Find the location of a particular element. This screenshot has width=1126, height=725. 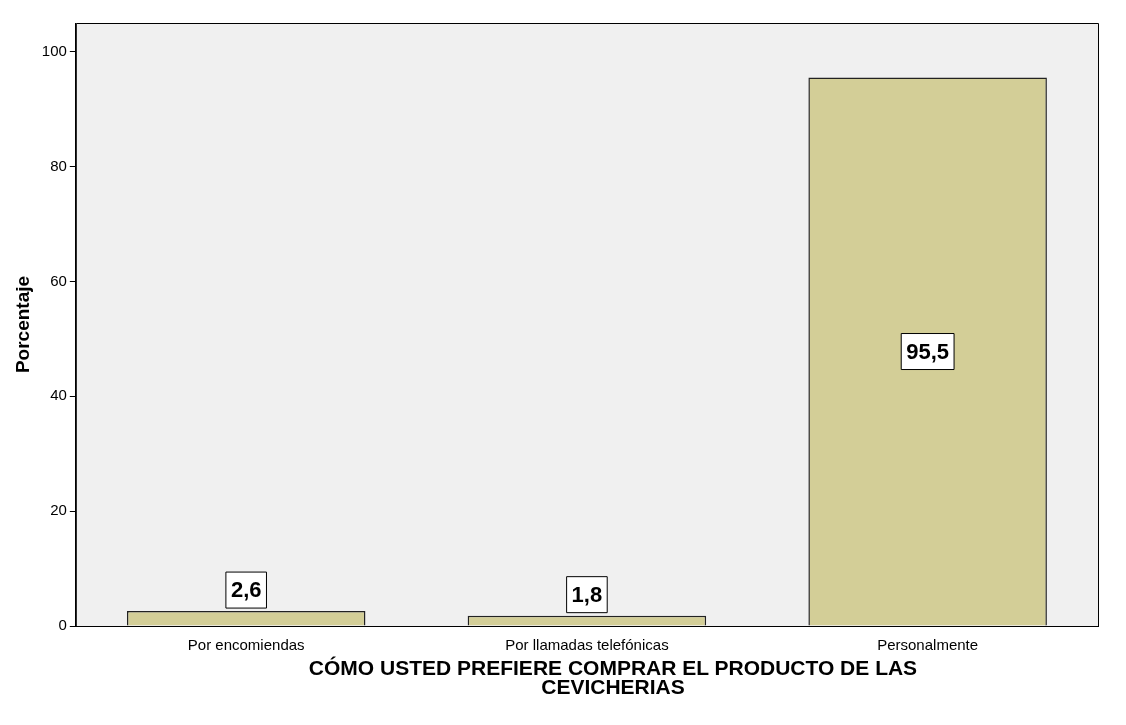

y-tick-label: 80 is located at coordinates (58, 165).